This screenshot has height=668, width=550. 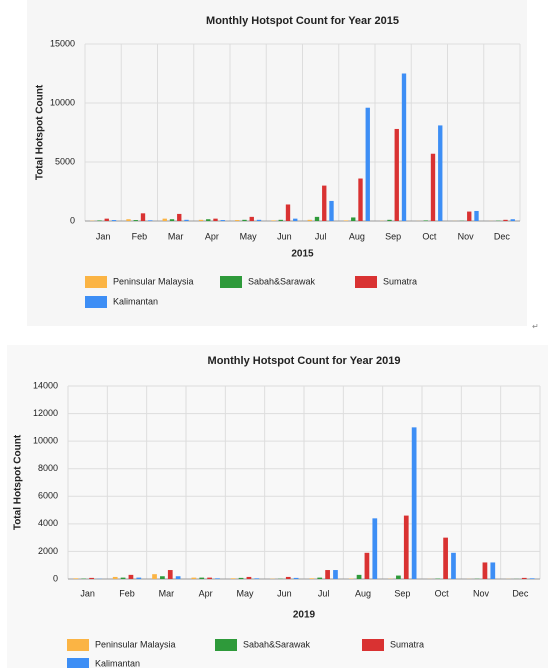 What do you see at coordinates (48, 468) in the screenshot?
I see `y-tick-label: 8000` at bounding box center [48, 468].